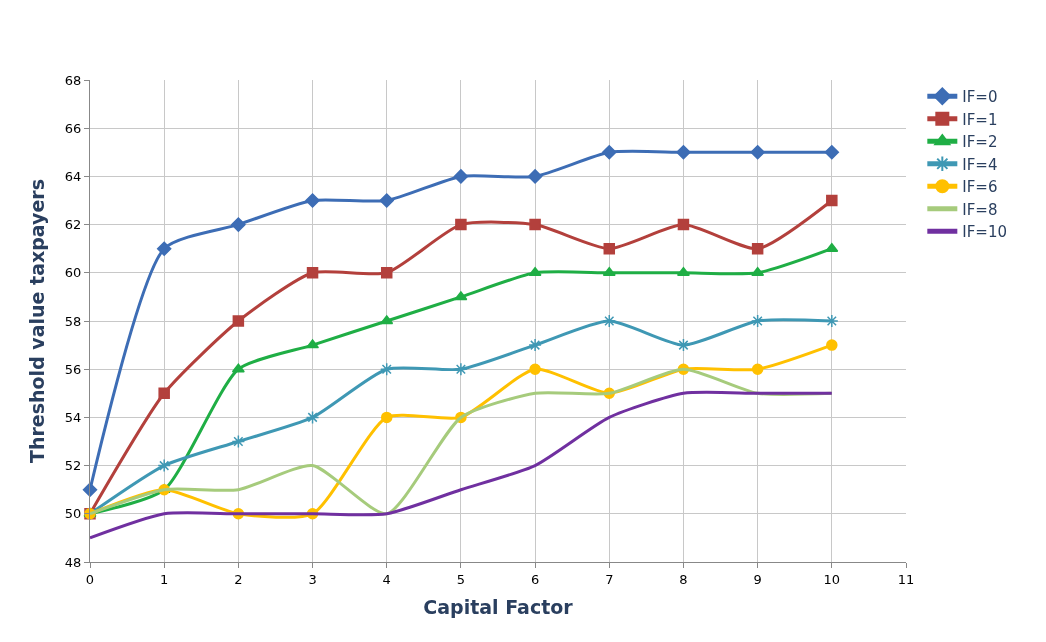  I want to click on x-tick-label: 11, so click(906, 579).